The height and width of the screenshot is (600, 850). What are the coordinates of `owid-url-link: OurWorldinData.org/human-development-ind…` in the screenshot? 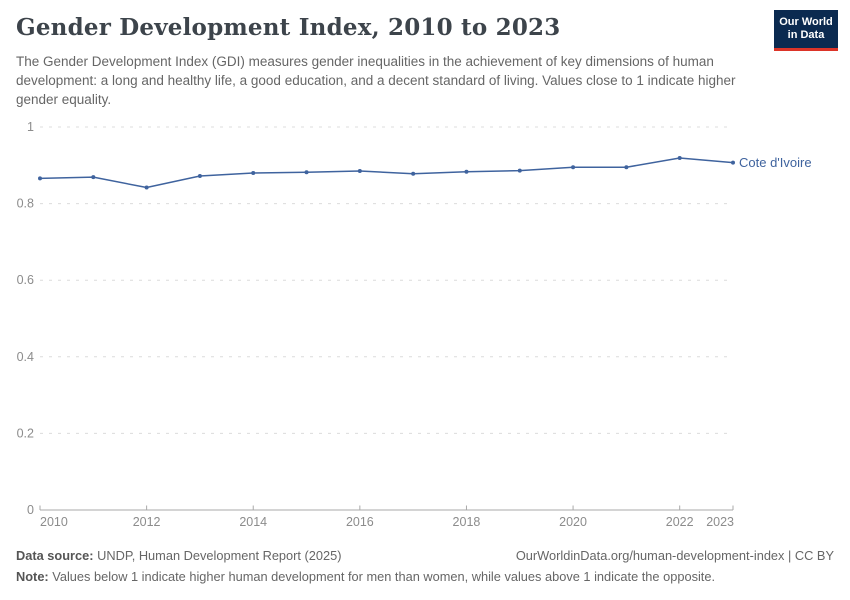 It's located at (674, 555).